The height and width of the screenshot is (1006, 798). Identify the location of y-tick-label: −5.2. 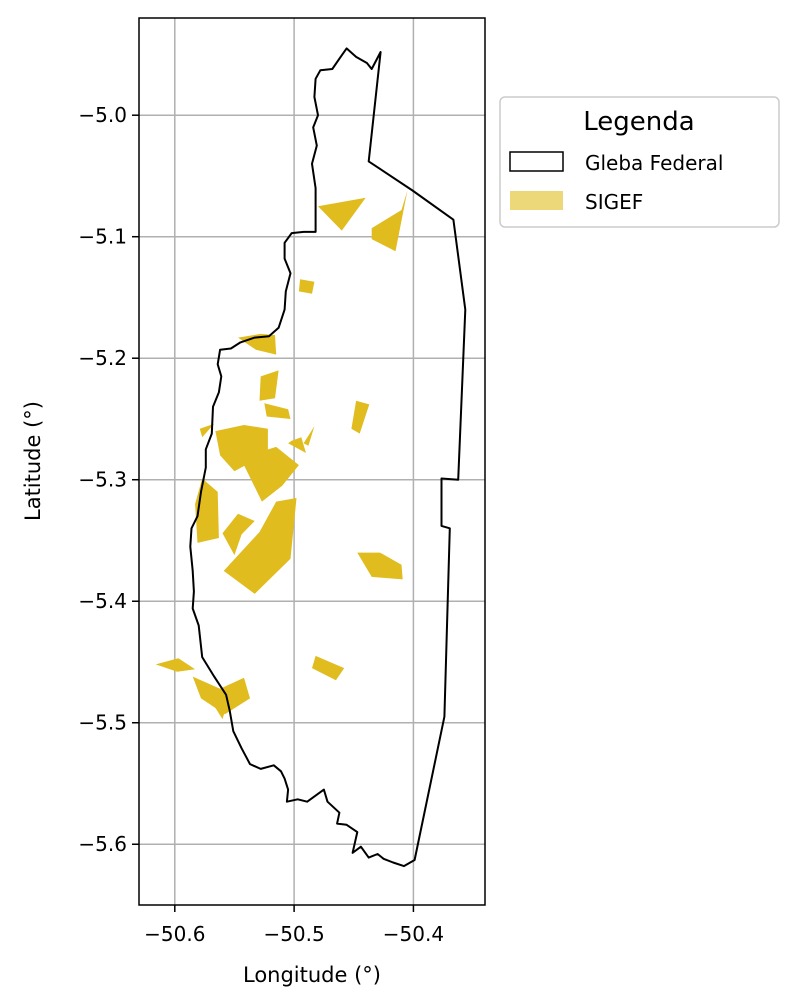
(102, 358).